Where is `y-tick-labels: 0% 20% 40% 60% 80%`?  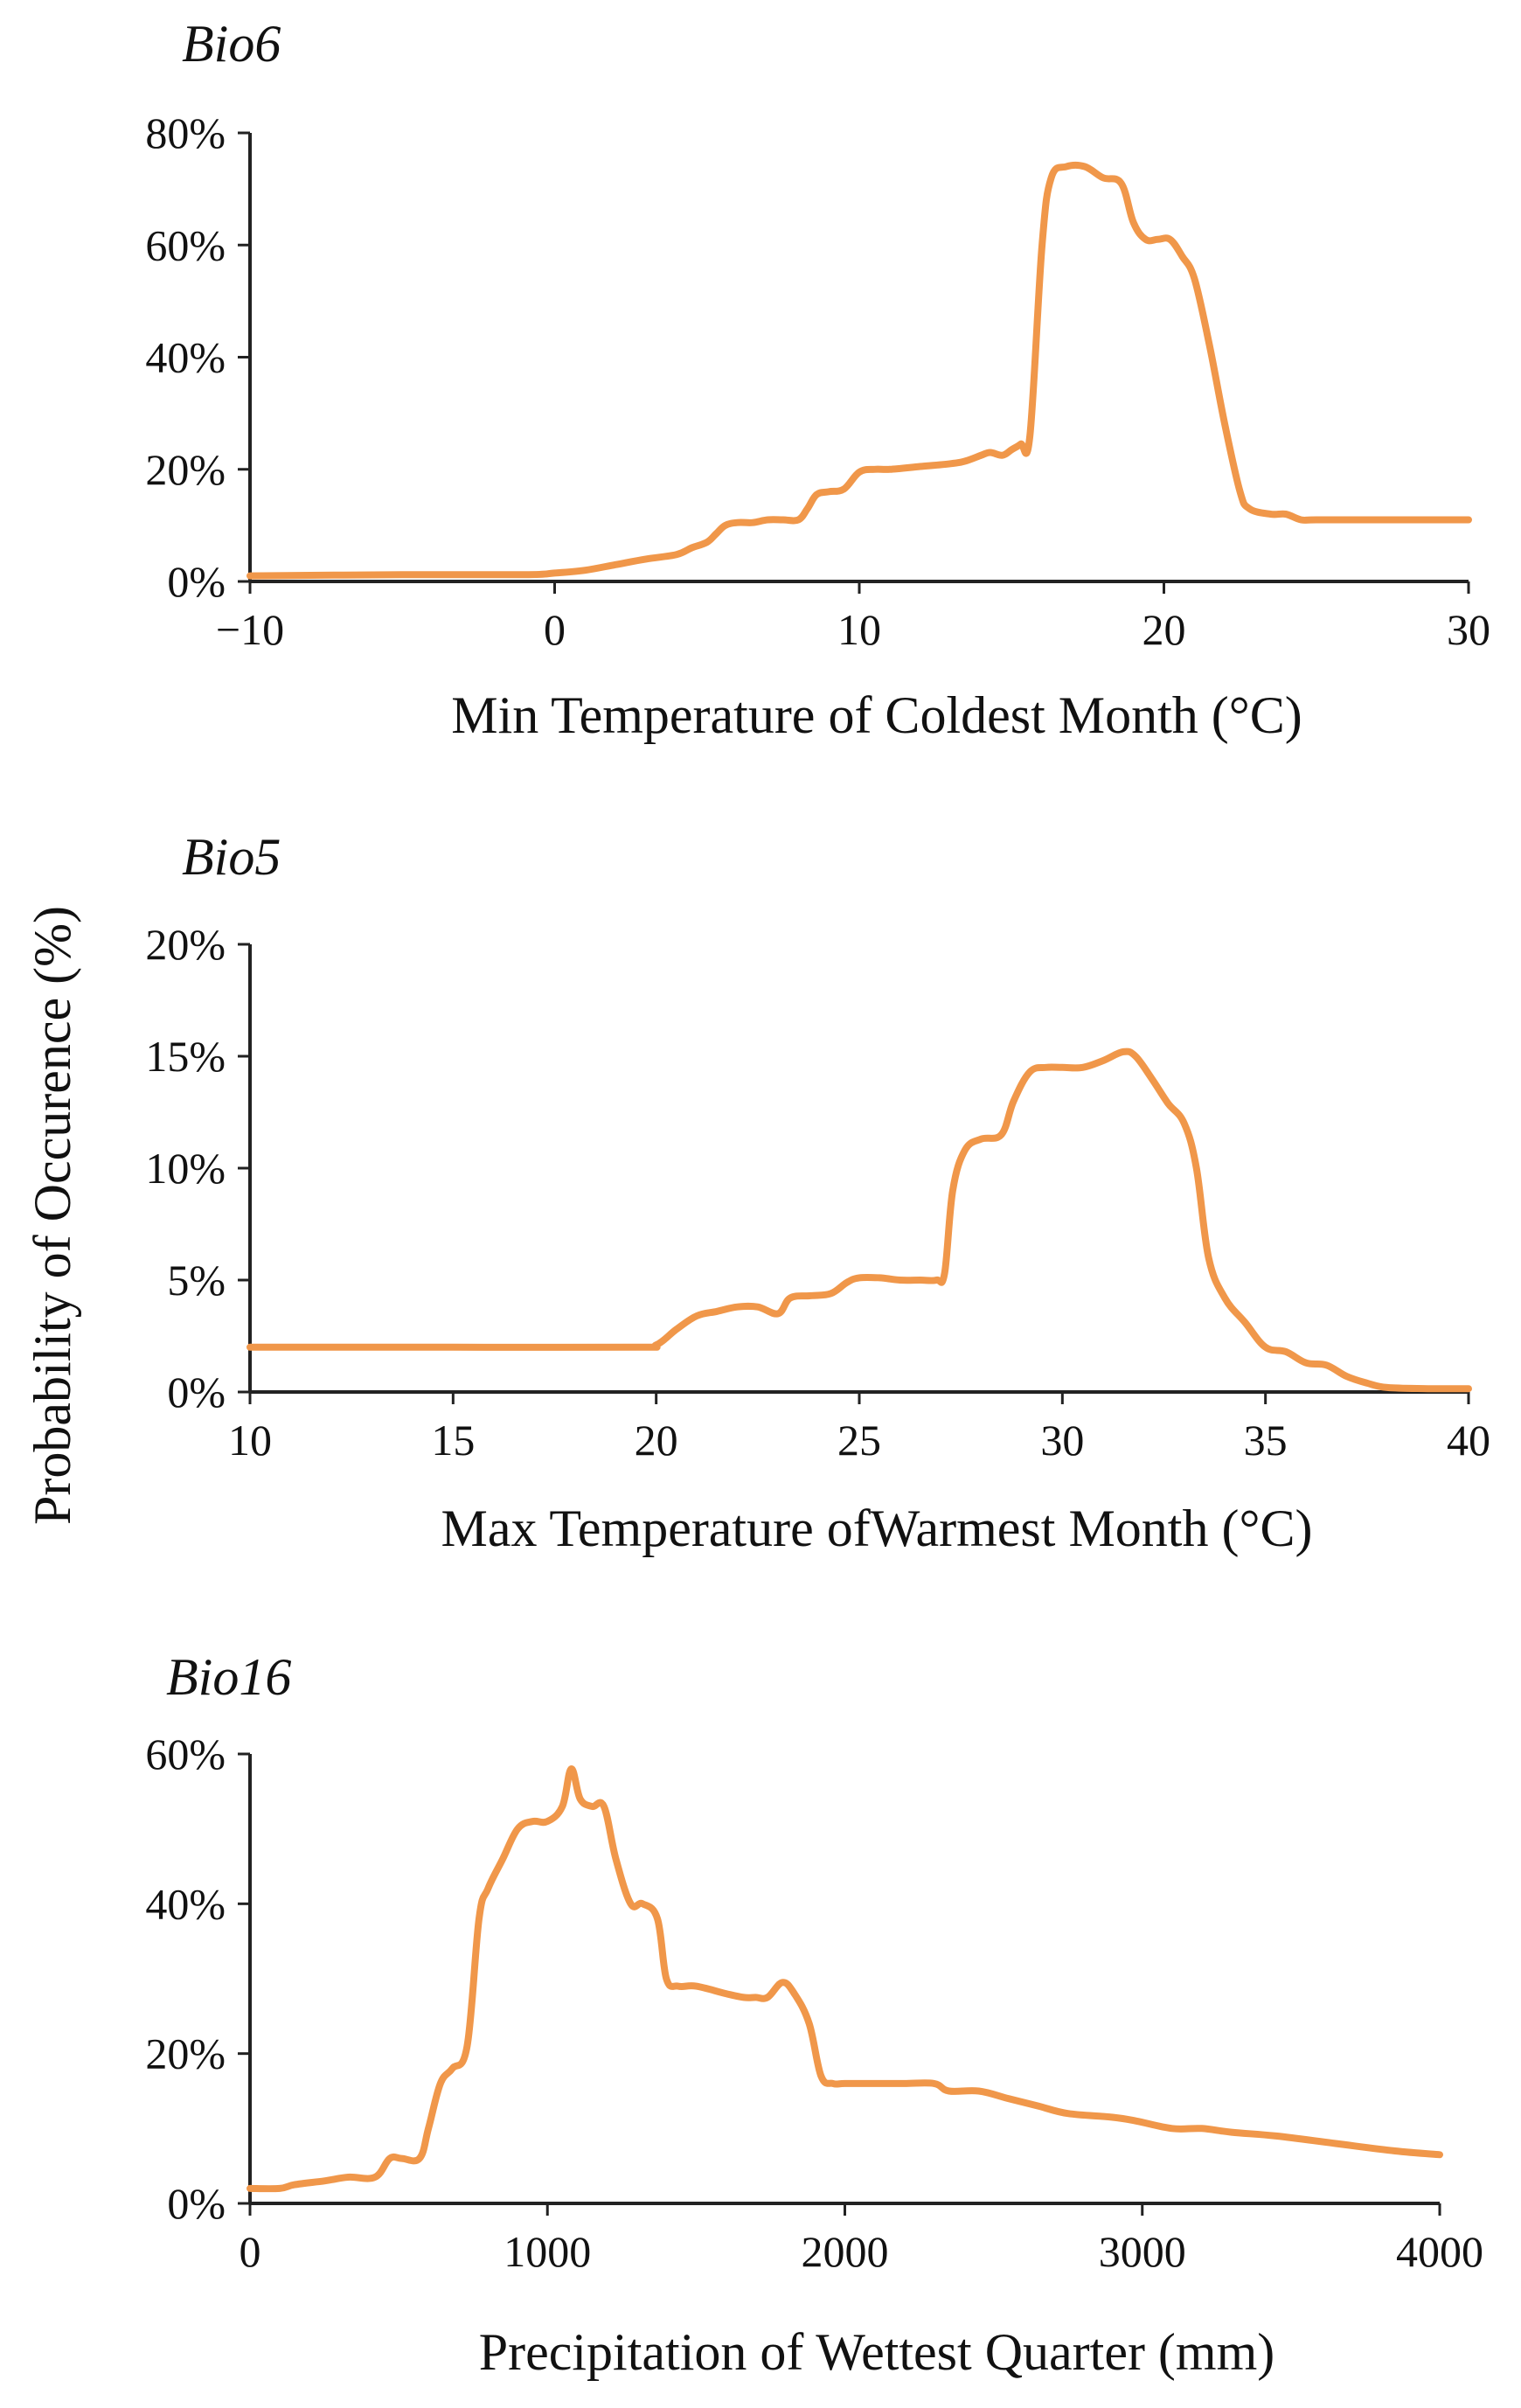 y-tick-labels: 0% 20% 40% 60% 80% is located at coordinates (197, 357).